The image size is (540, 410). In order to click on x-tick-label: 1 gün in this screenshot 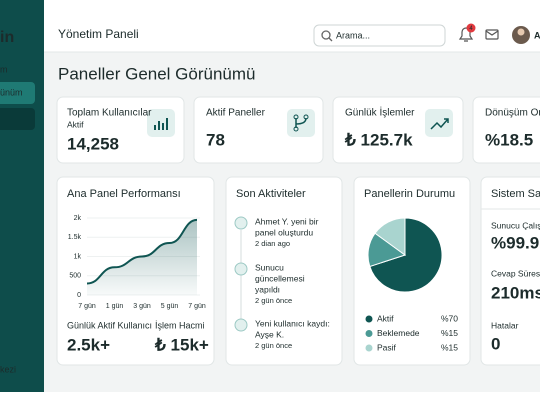, I will do `click(115, 306)`.